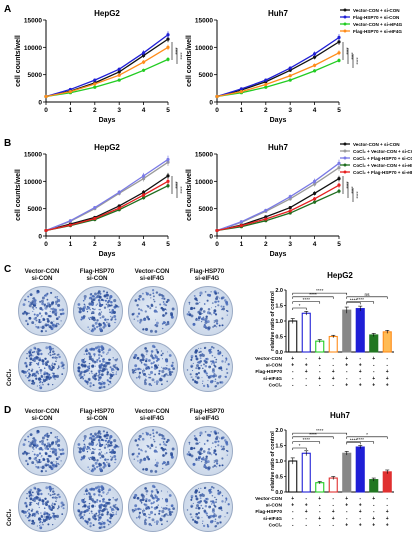 The width and height of the screenshot is (412, 550). Describe the element at coordinates (279, 431) in the screenshot. I see `y-tick-label: 2.0` at that location.